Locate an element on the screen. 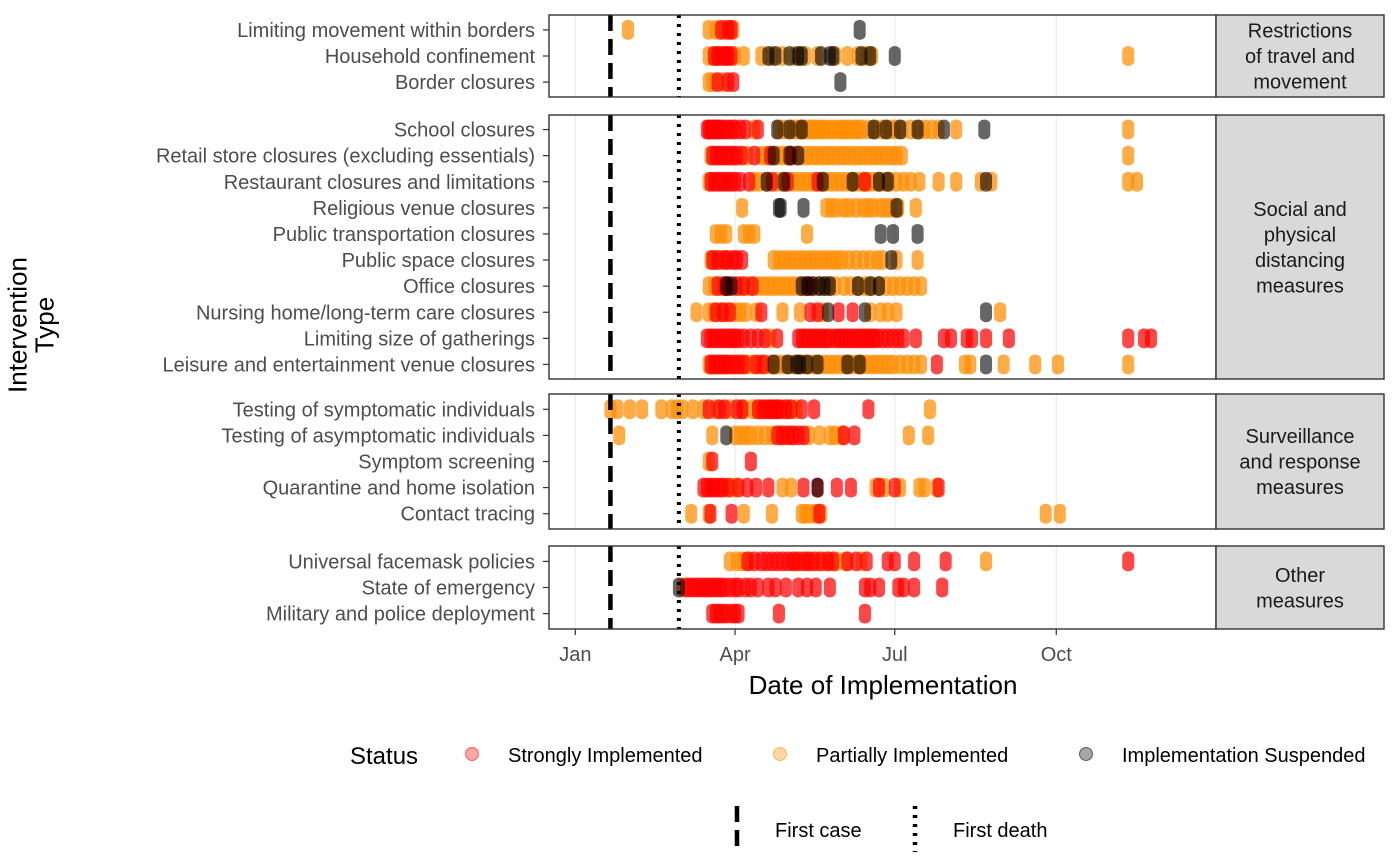 This screenshot has height=866, width=1400. text-line: of travel and is located at coordinates (1300, 57).